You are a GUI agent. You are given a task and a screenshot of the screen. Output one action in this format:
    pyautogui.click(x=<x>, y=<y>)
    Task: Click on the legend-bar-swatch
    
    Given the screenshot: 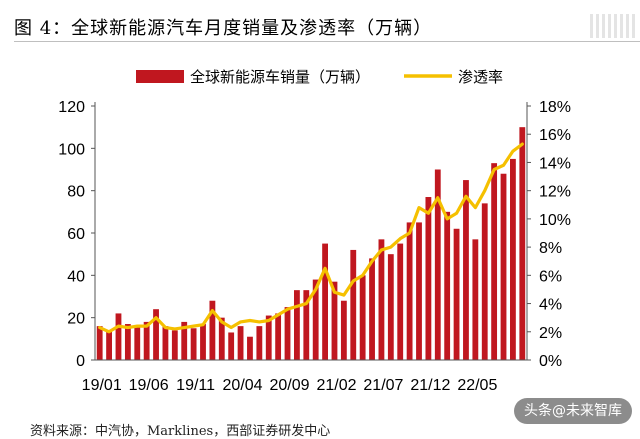 What is the action you would take?
    pyautogui.click(x=160, y=76)
    